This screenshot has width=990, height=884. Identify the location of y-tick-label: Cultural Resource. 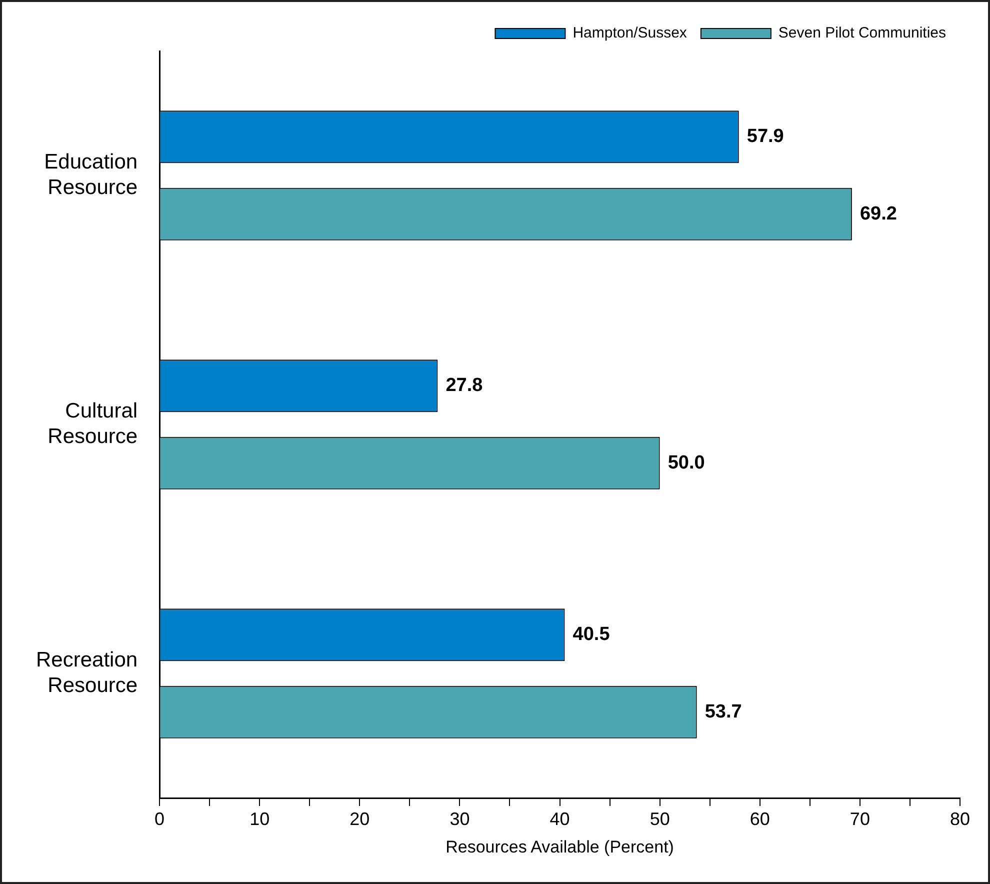
(93, 424).